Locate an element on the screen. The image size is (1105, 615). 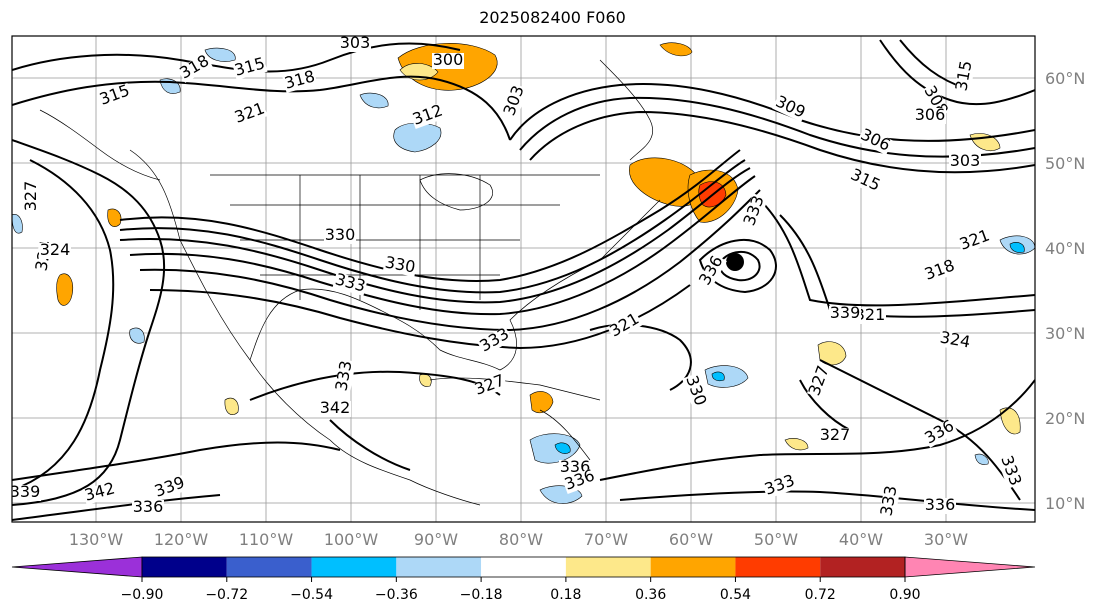
lon-label: 90°W is located at coordinates (436, 539).